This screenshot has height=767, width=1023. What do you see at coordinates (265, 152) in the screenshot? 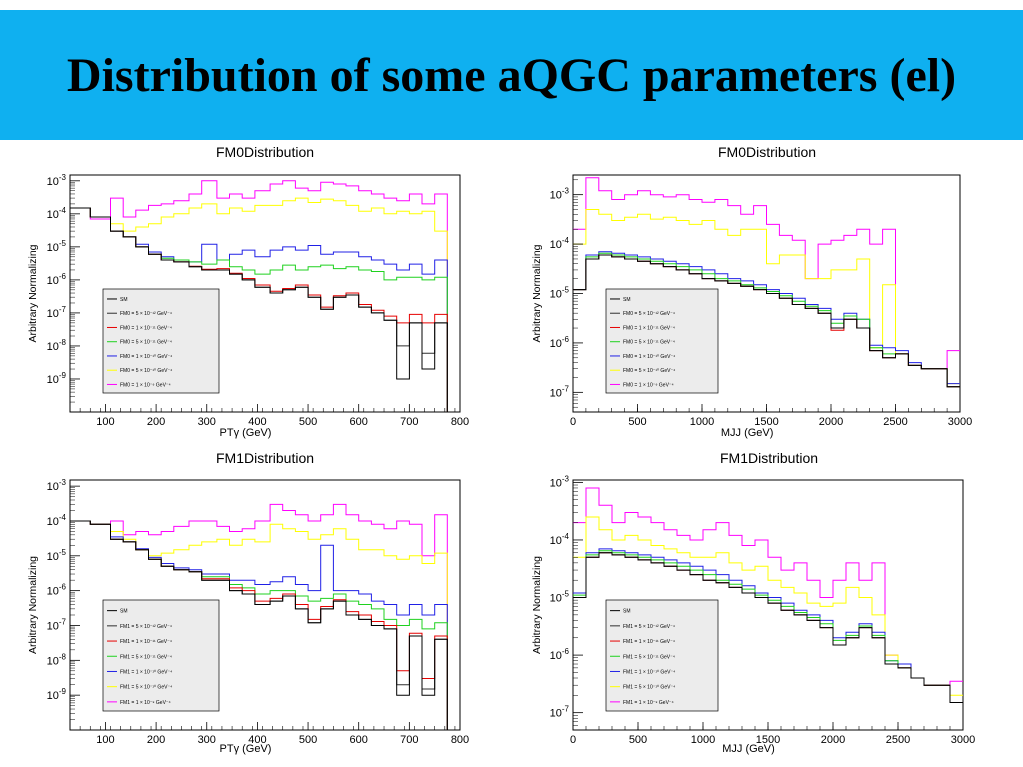
I see `chart-title: FM0Distribution` at bounding box center [265, 152].